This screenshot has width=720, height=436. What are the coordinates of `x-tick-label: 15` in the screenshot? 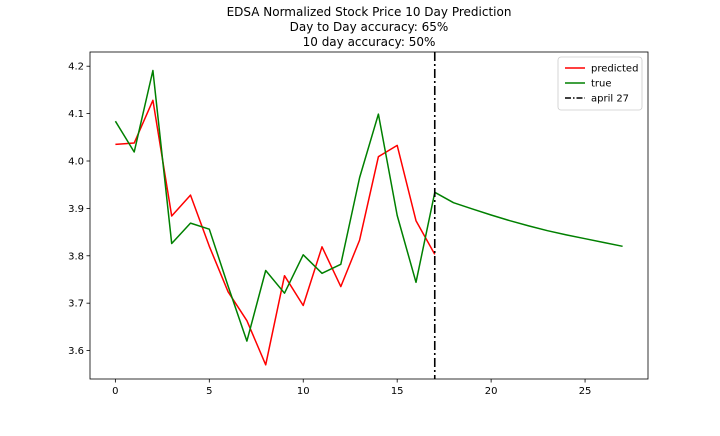 It's located at (397, 391).